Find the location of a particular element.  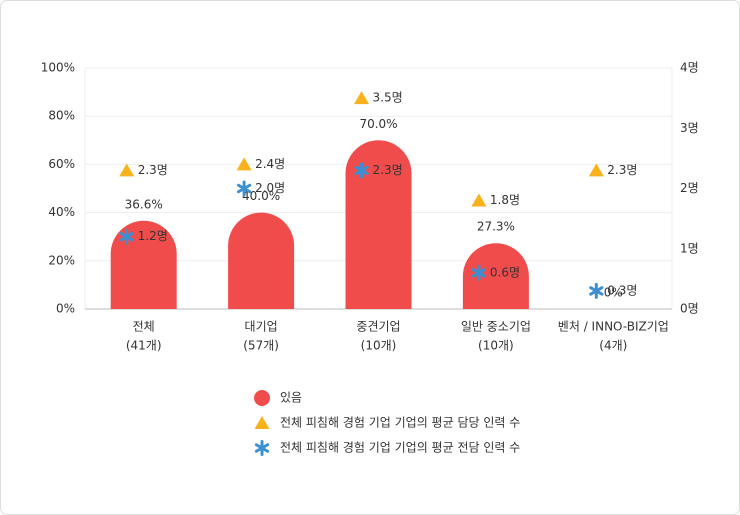

value-label: 36.6% is located at coordinates (144, 204).